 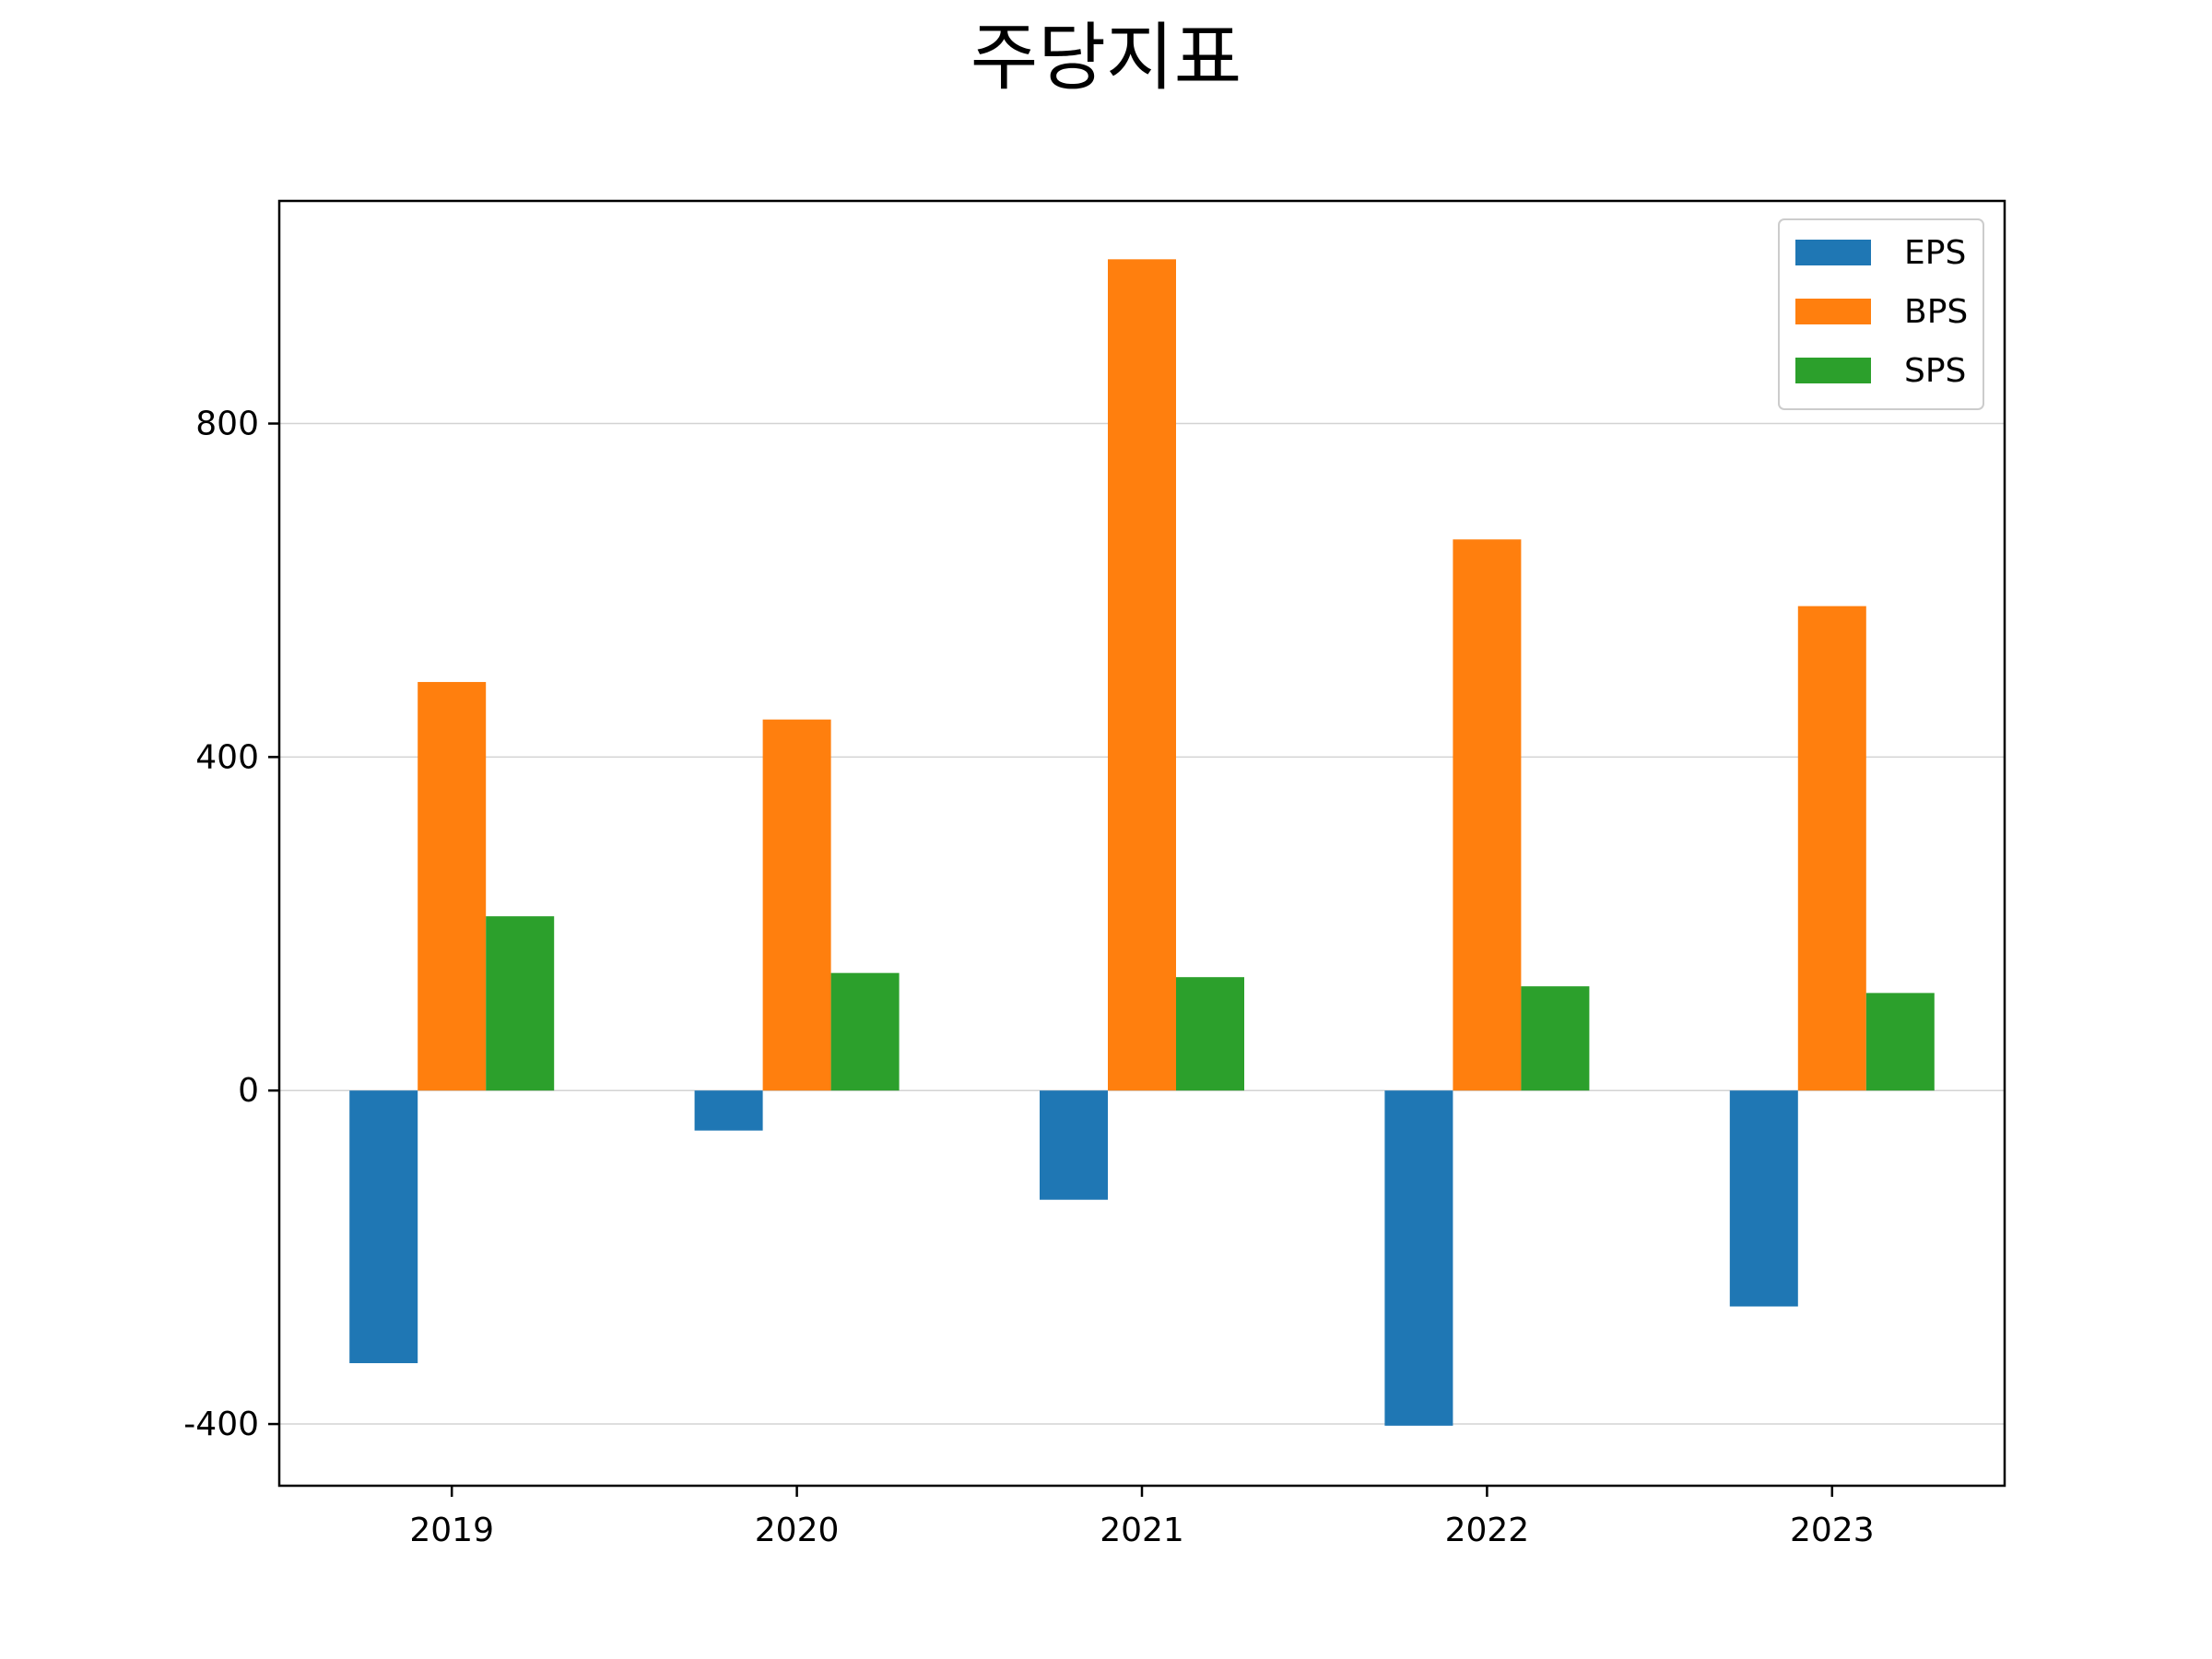 What do you see at coordinates (728, 1110) in the screenshot?
I see `bar-eps-2020` at bounding box center [728, 1110].